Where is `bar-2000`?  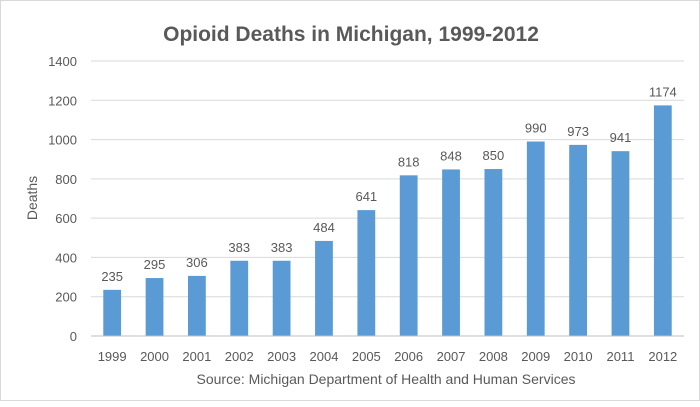
bar-2000 is located at coordinates (154, 307).